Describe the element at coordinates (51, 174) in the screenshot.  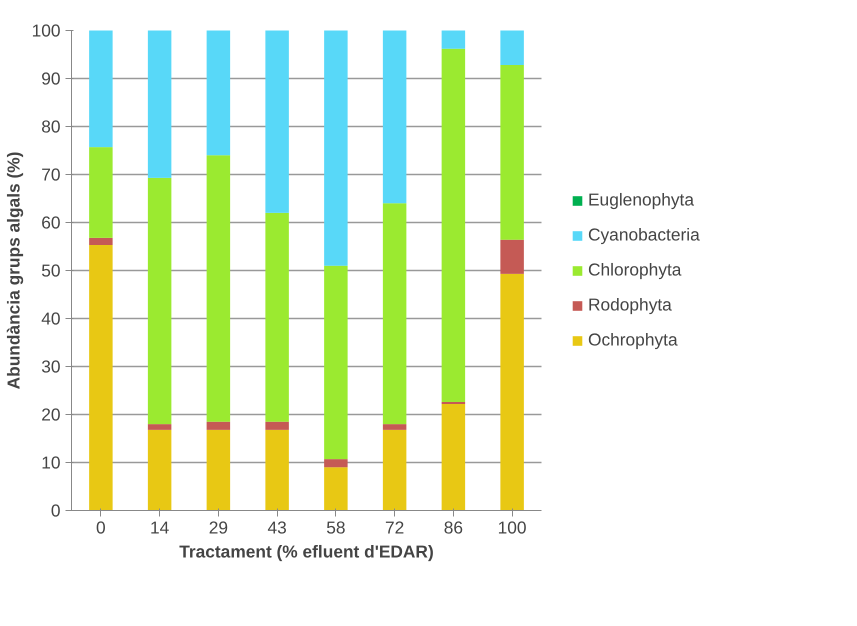
I see `y-tick-label: 70` at that location.